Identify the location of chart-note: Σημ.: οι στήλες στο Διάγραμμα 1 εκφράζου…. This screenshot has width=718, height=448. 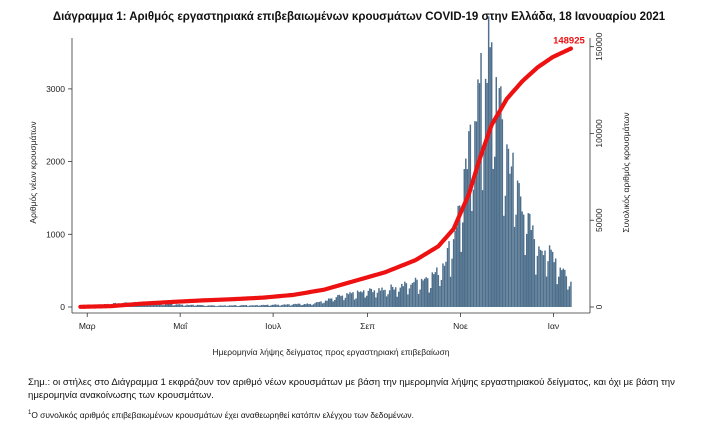
(351, 389).